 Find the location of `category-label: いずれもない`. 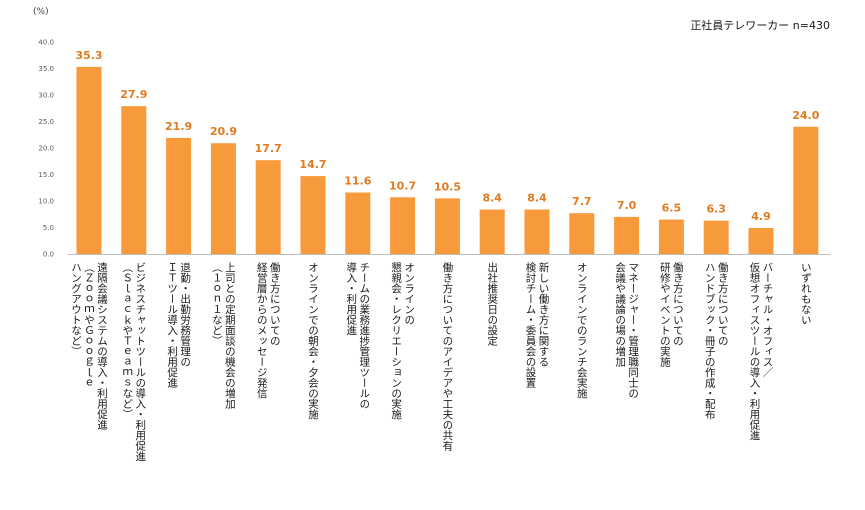

category-label: いずれもない is located at coordinates (806, 293).